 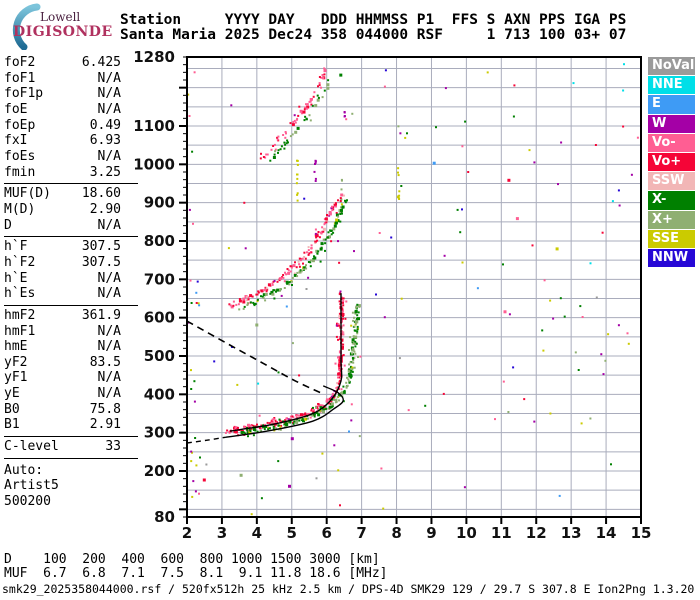 I want to click on y-tick-label: 500, so click(x=159, y=356).